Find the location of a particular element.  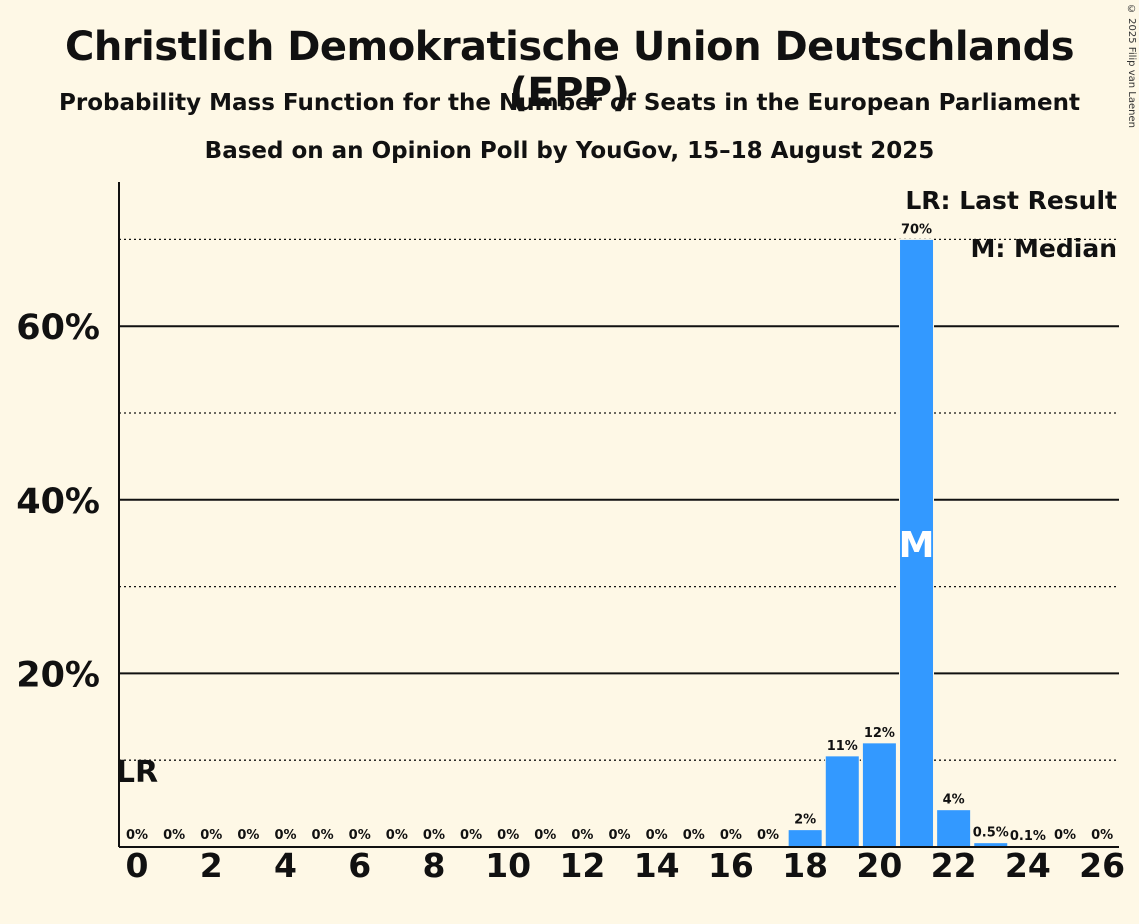

copyright-notice: © 2025 Filip van Laenen is located at coordinates (1131, 66).